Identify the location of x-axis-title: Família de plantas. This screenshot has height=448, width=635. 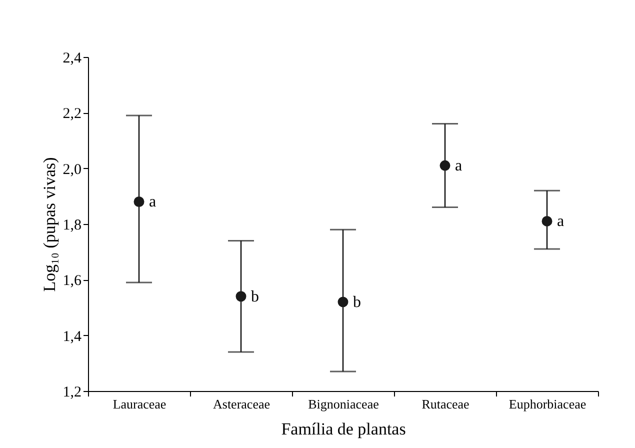
(343, 429).